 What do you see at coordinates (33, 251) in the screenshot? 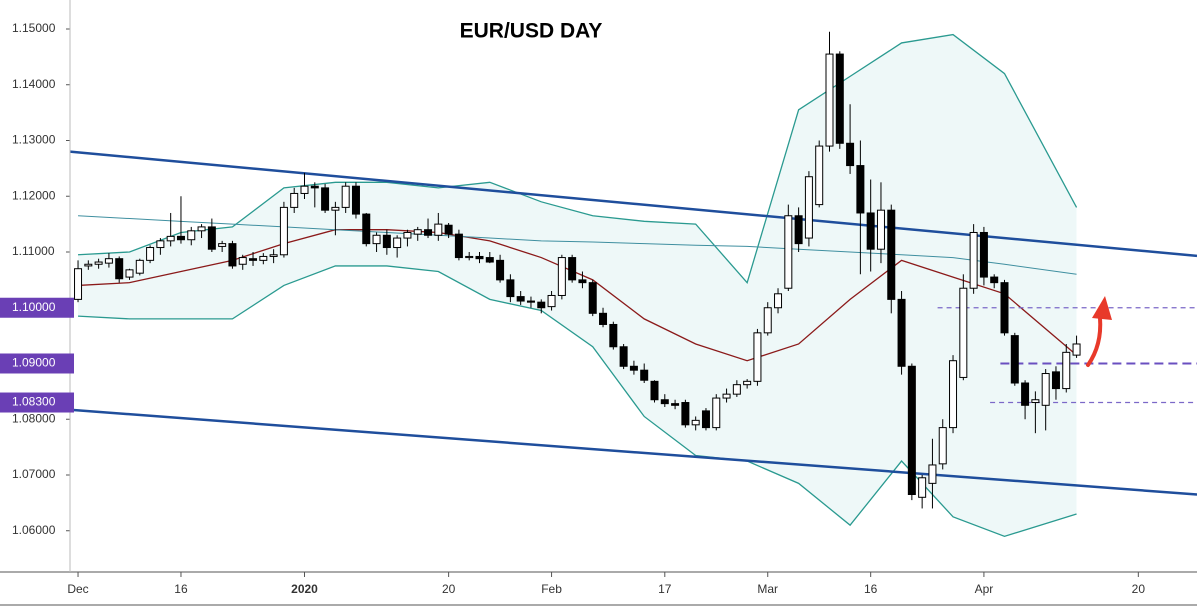
I see `y-tick-label: 1.11000` at bounding box center [33, 251].